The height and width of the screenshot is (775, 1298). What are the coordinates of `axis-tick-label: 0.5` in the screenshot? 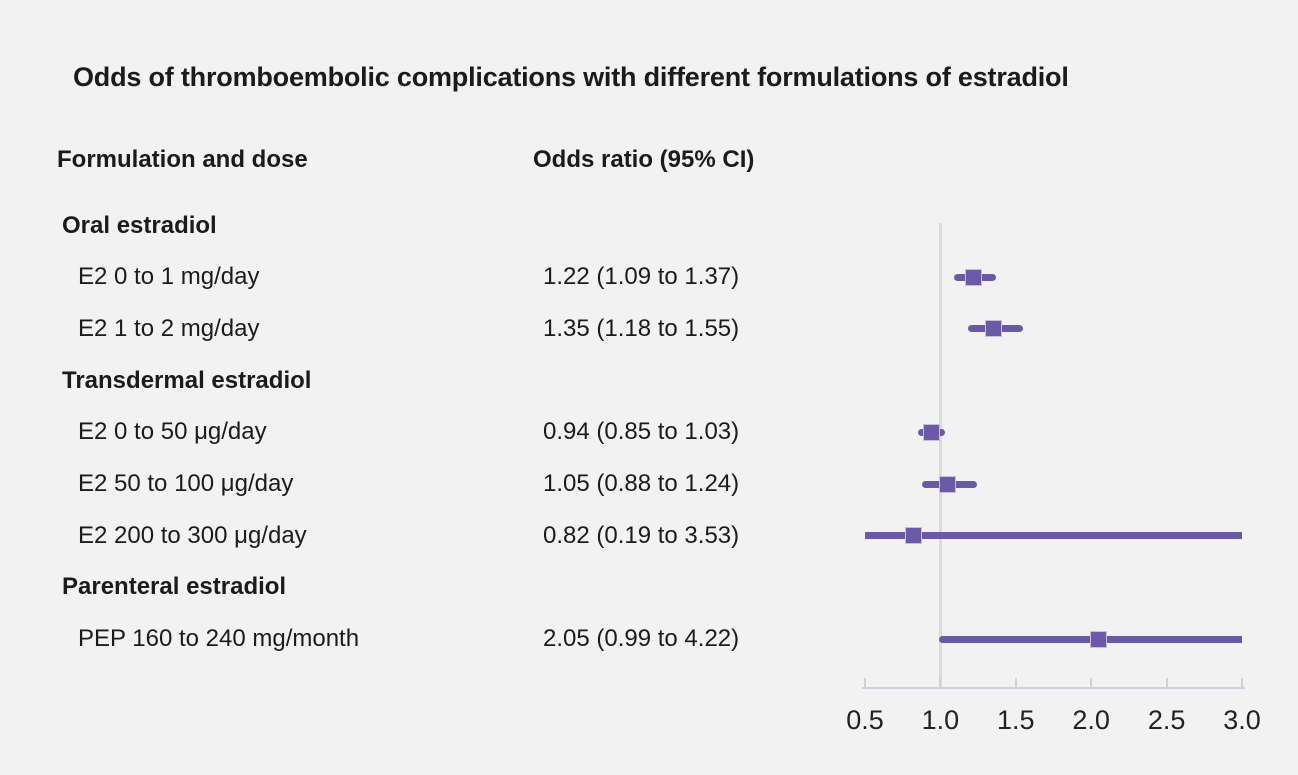 It's located at (865, 720).